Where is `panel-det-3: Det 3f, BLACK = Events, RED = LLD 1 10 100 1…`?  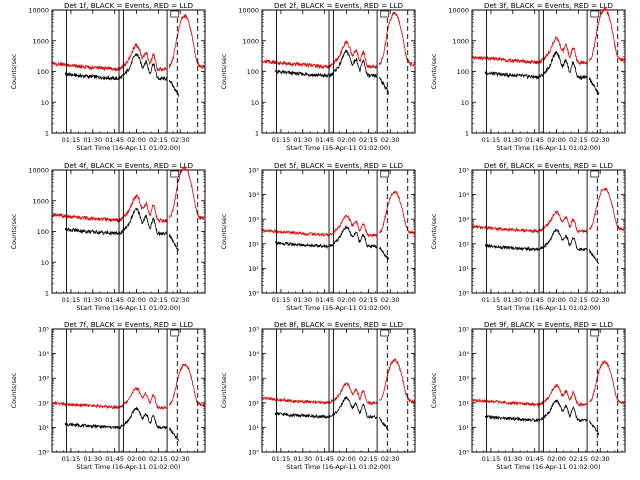
panel-det-3: Det 3f, BLACK = Events, RED = LLD 1 10 100 1… is located at coordinates (528, 76).